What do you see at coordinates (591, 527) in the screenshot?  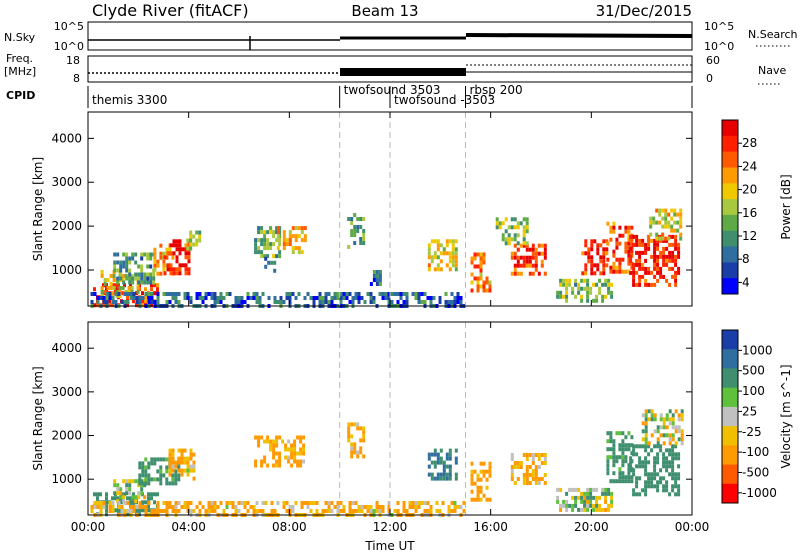 I see `x-tick-label: 20:00` at bounding box center [591, 527].